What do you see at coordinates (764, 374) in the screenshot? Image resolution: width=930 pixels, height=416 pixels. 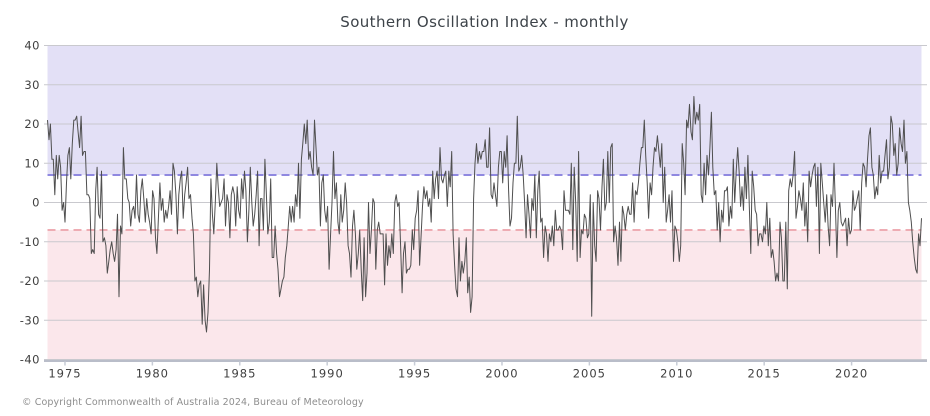 I see `x-tick-label: 2015` at bounding box center [764, 374].